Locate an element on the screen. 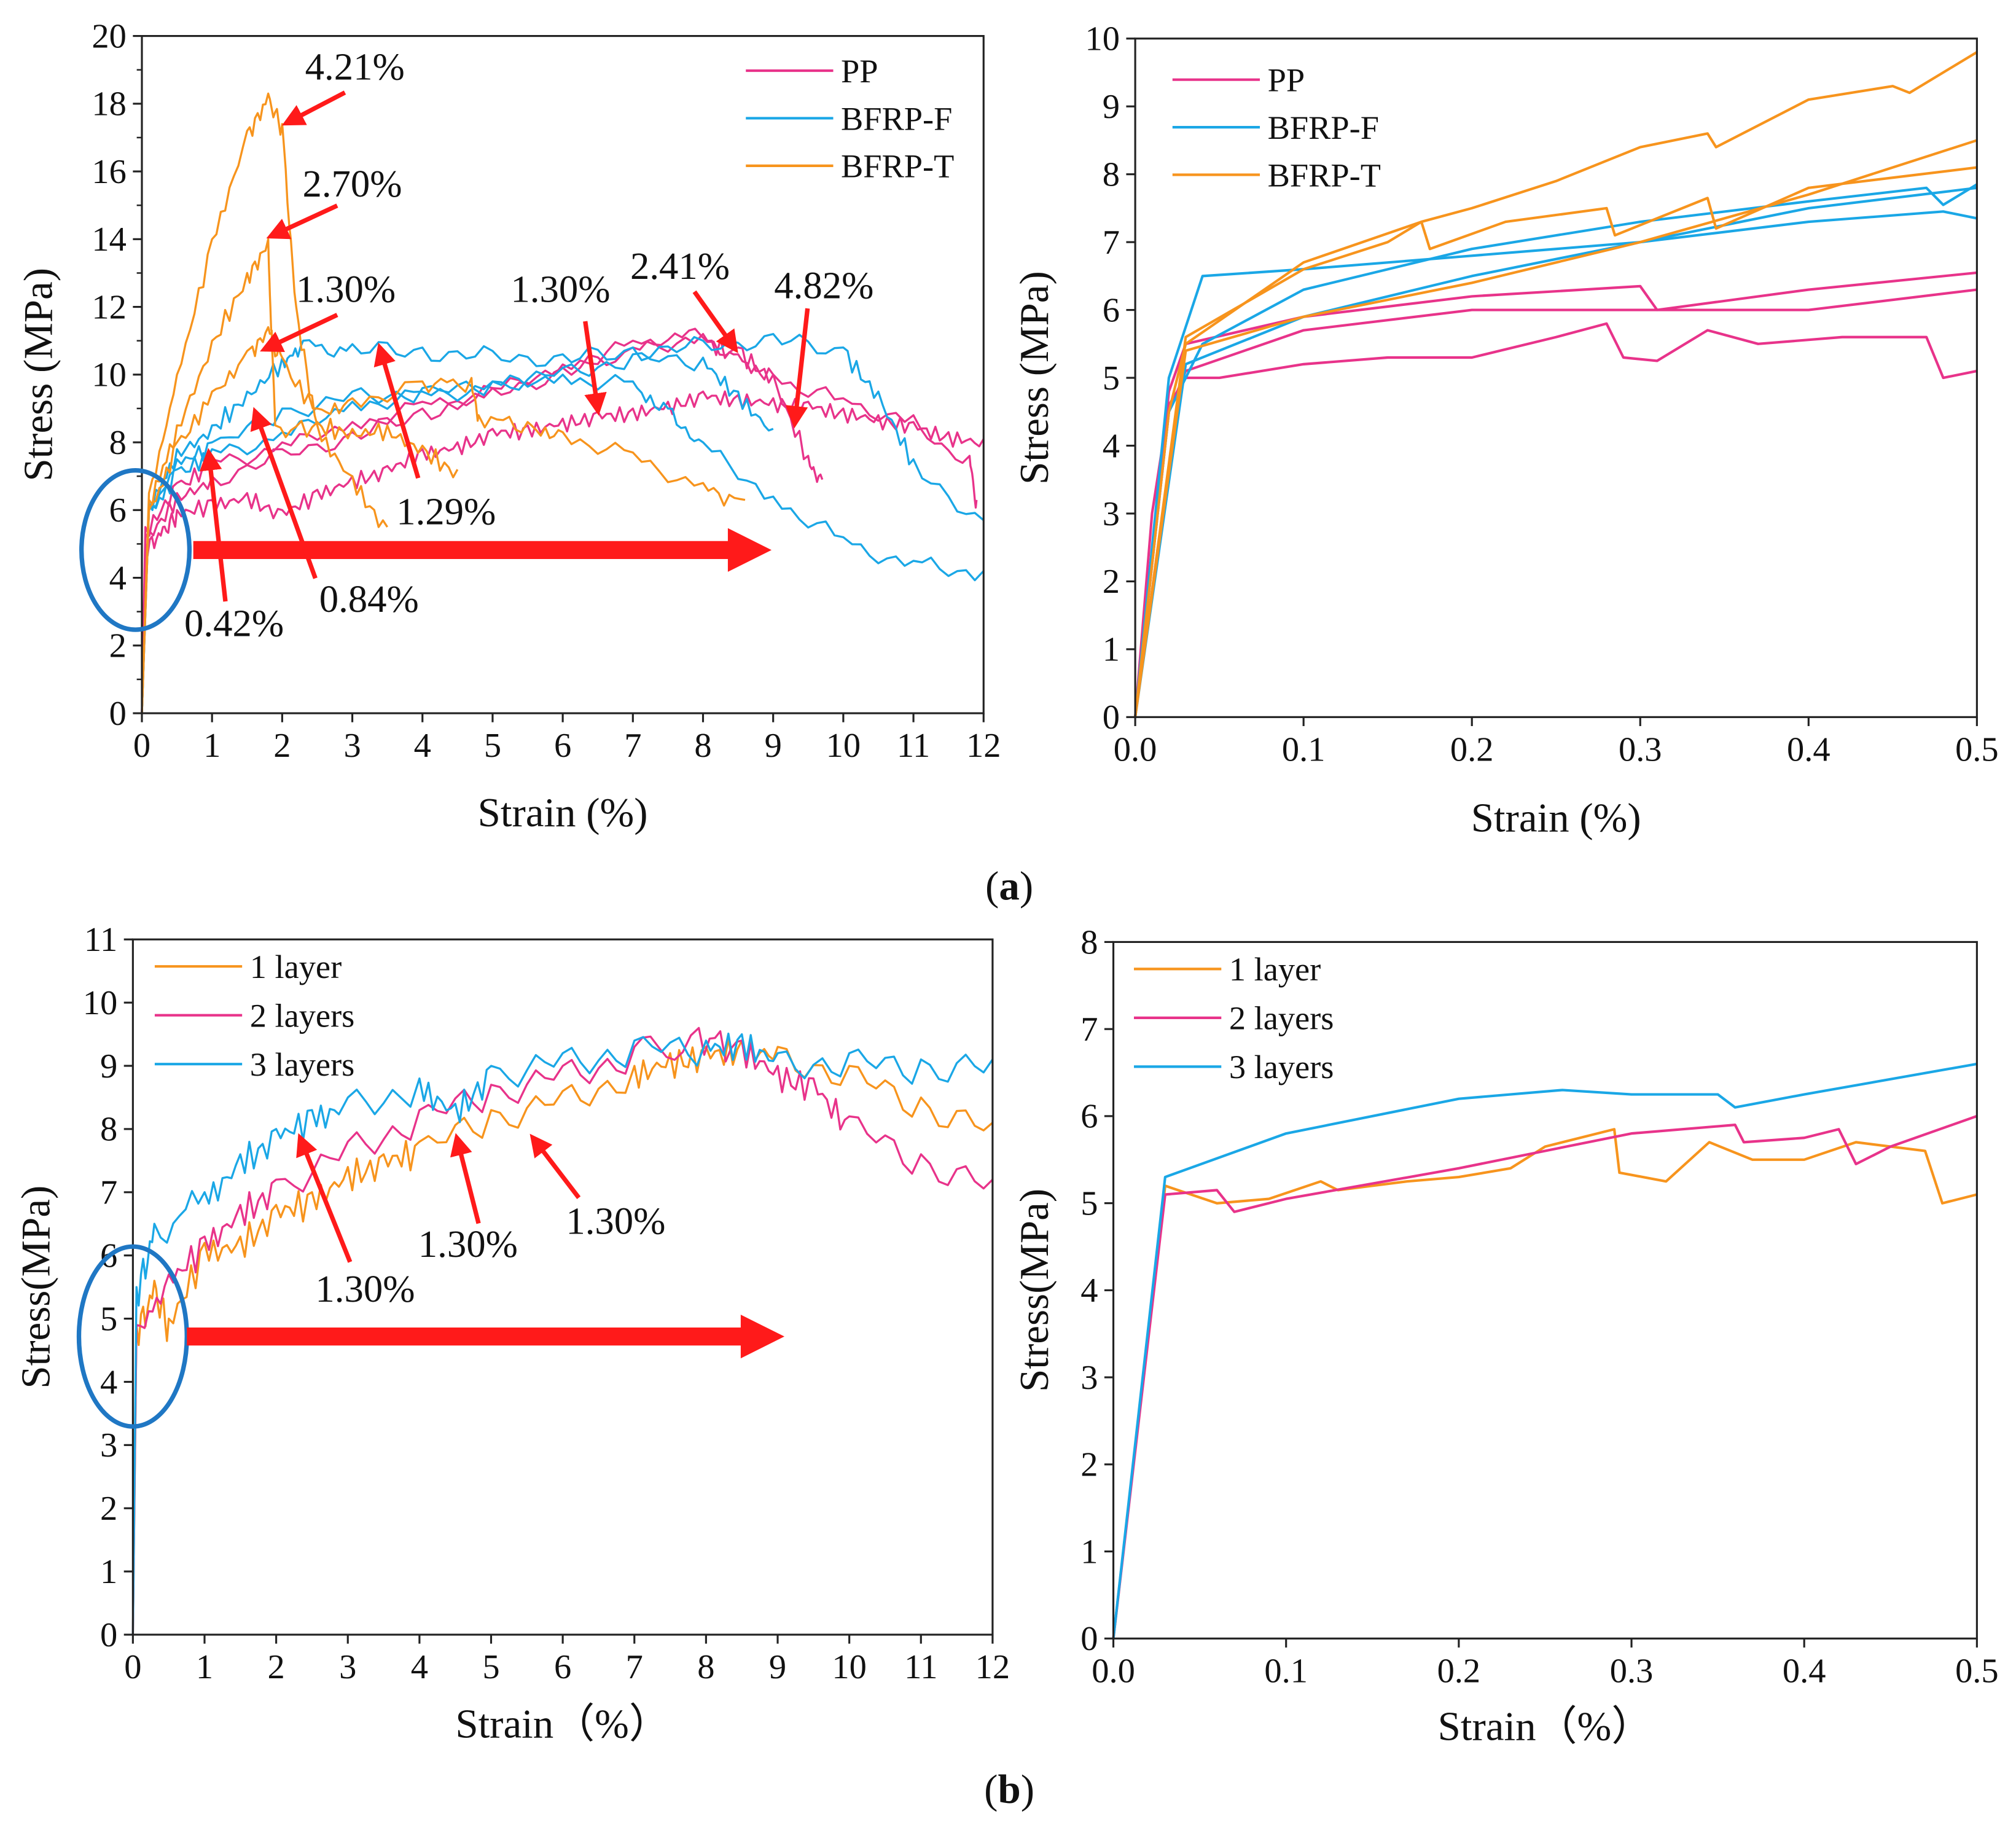 This screenshot has width=2016, height=1830. x-tick-label: 12 is located at coordinates (992, 1667).